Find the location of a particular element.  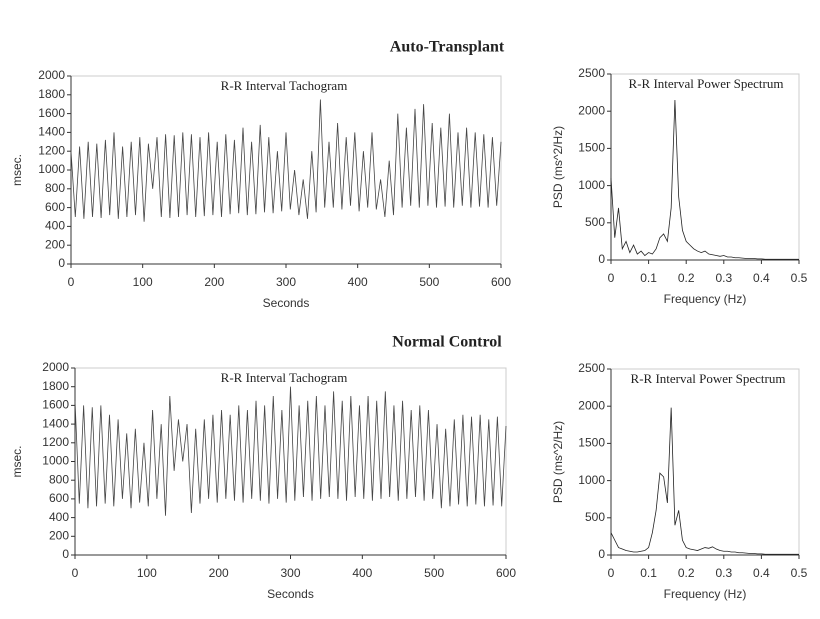

section-heading: Normal Control is located at coordinates (447, 342).